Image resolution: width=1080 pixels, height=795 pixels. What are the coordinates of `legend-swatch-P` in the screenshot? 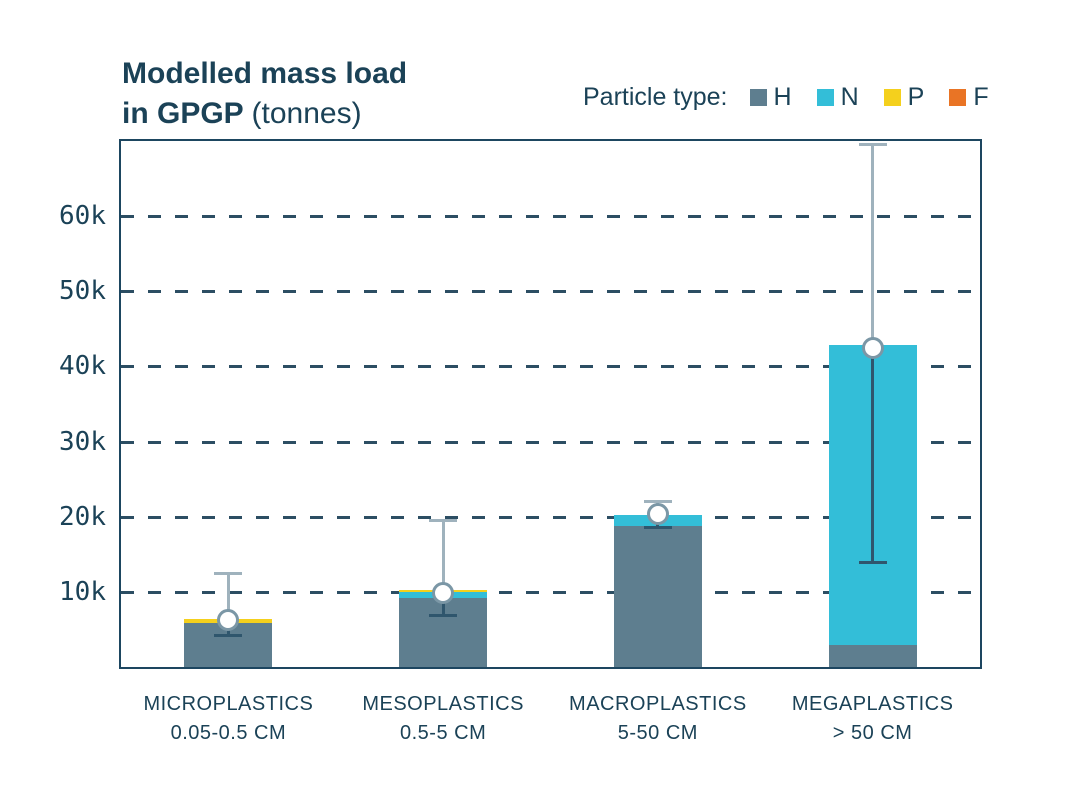 It's located at (892, 97).